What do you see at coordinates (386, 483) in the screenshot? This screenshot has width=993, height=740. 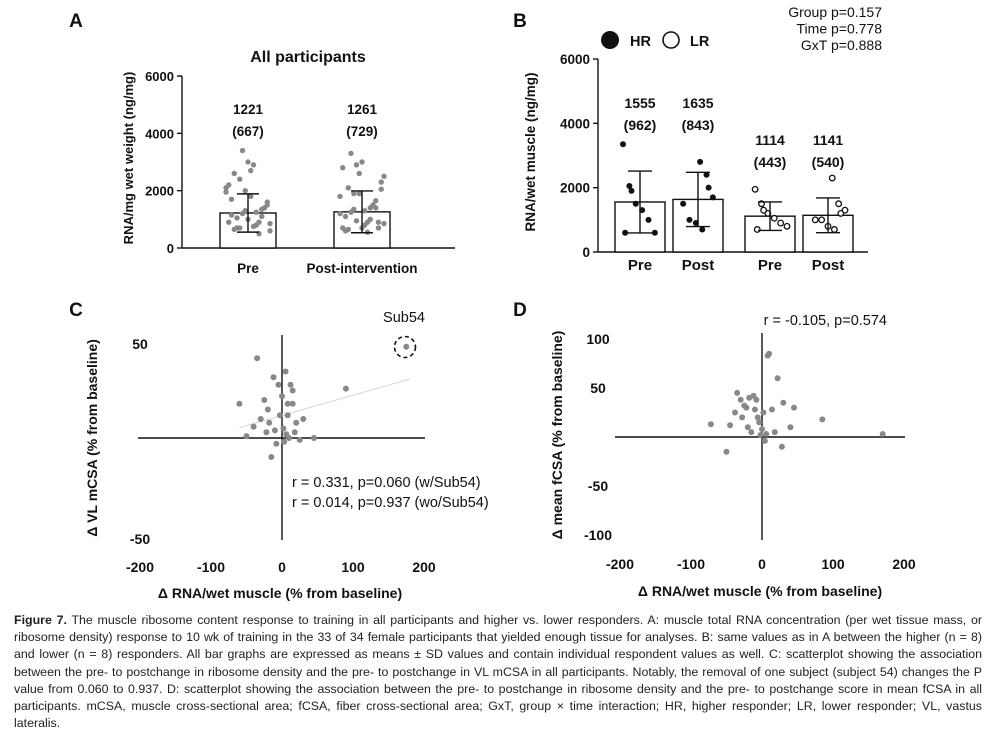 I see `panel-c-stat-0: r = 0.331, p=0.060 (w/Sub54)` at bounding box center [386, 483].